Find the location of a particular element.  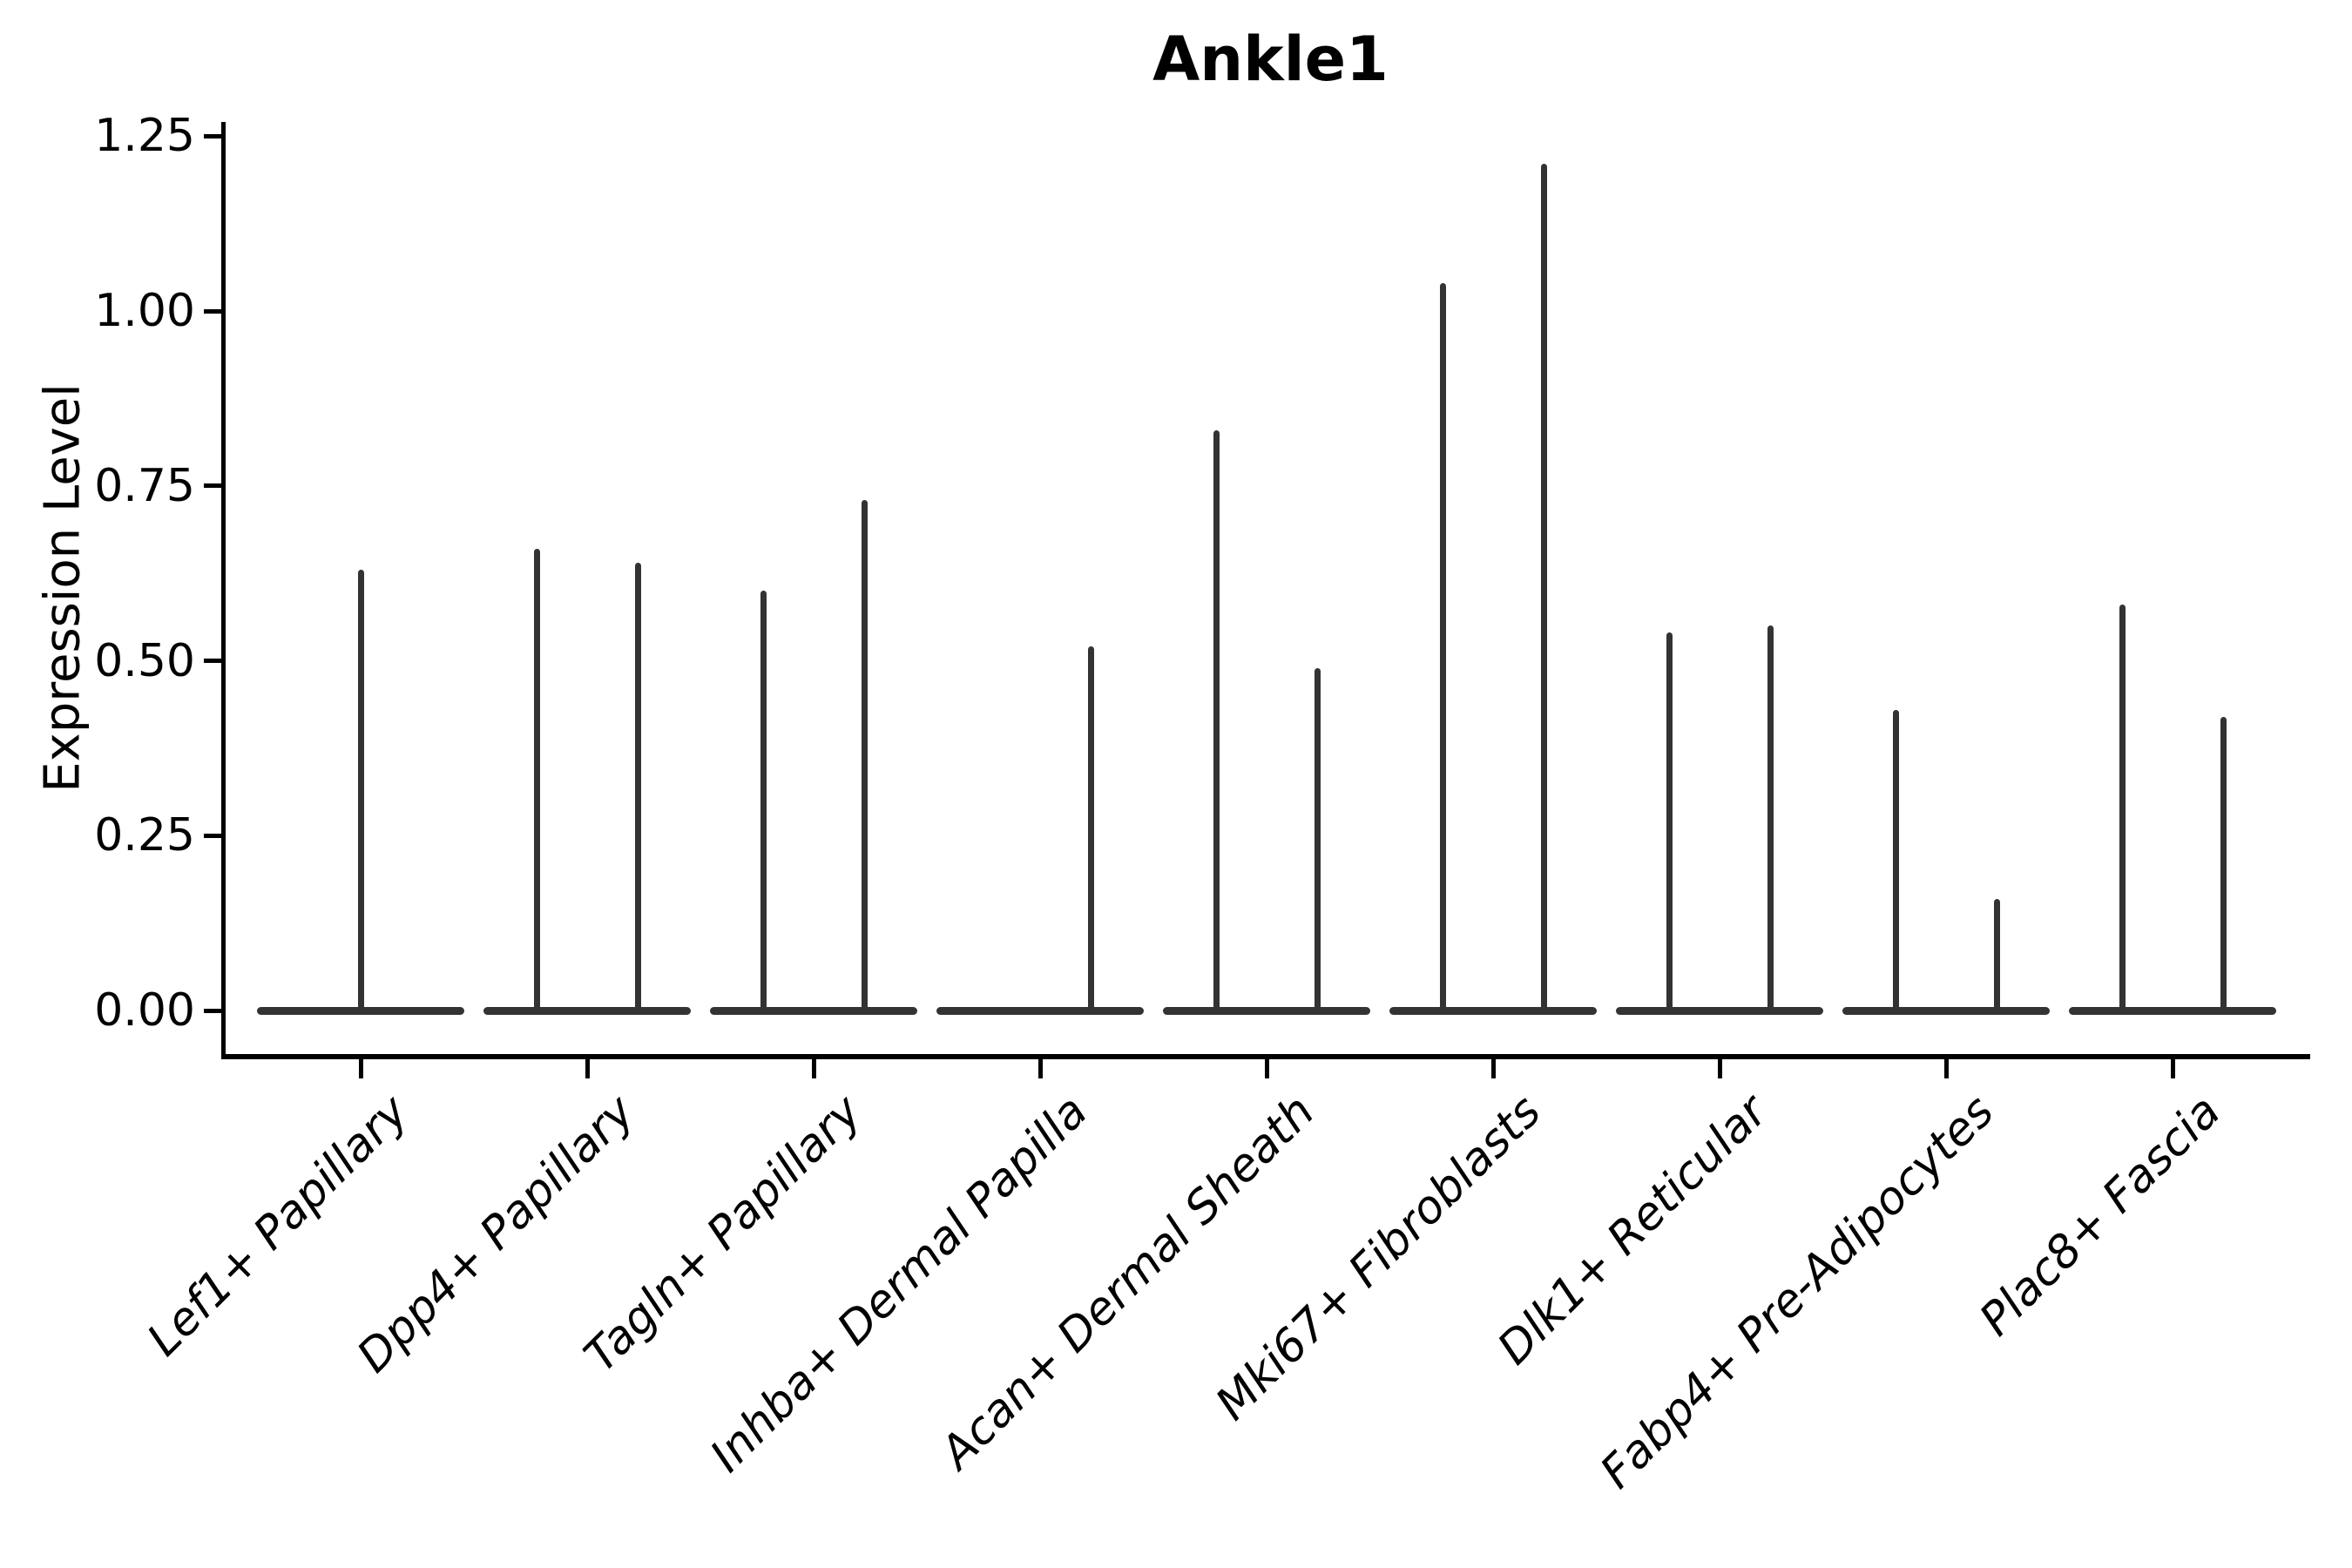

y-tick-label: 0.25 is located at coordinates (145, 835).